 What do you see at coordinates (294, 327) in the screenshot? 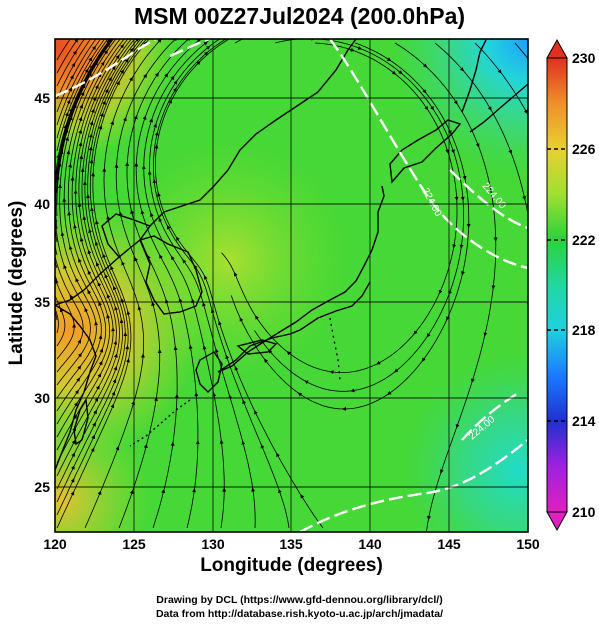
I see `coastline-honshu-south` at bounding box center [294, 327].